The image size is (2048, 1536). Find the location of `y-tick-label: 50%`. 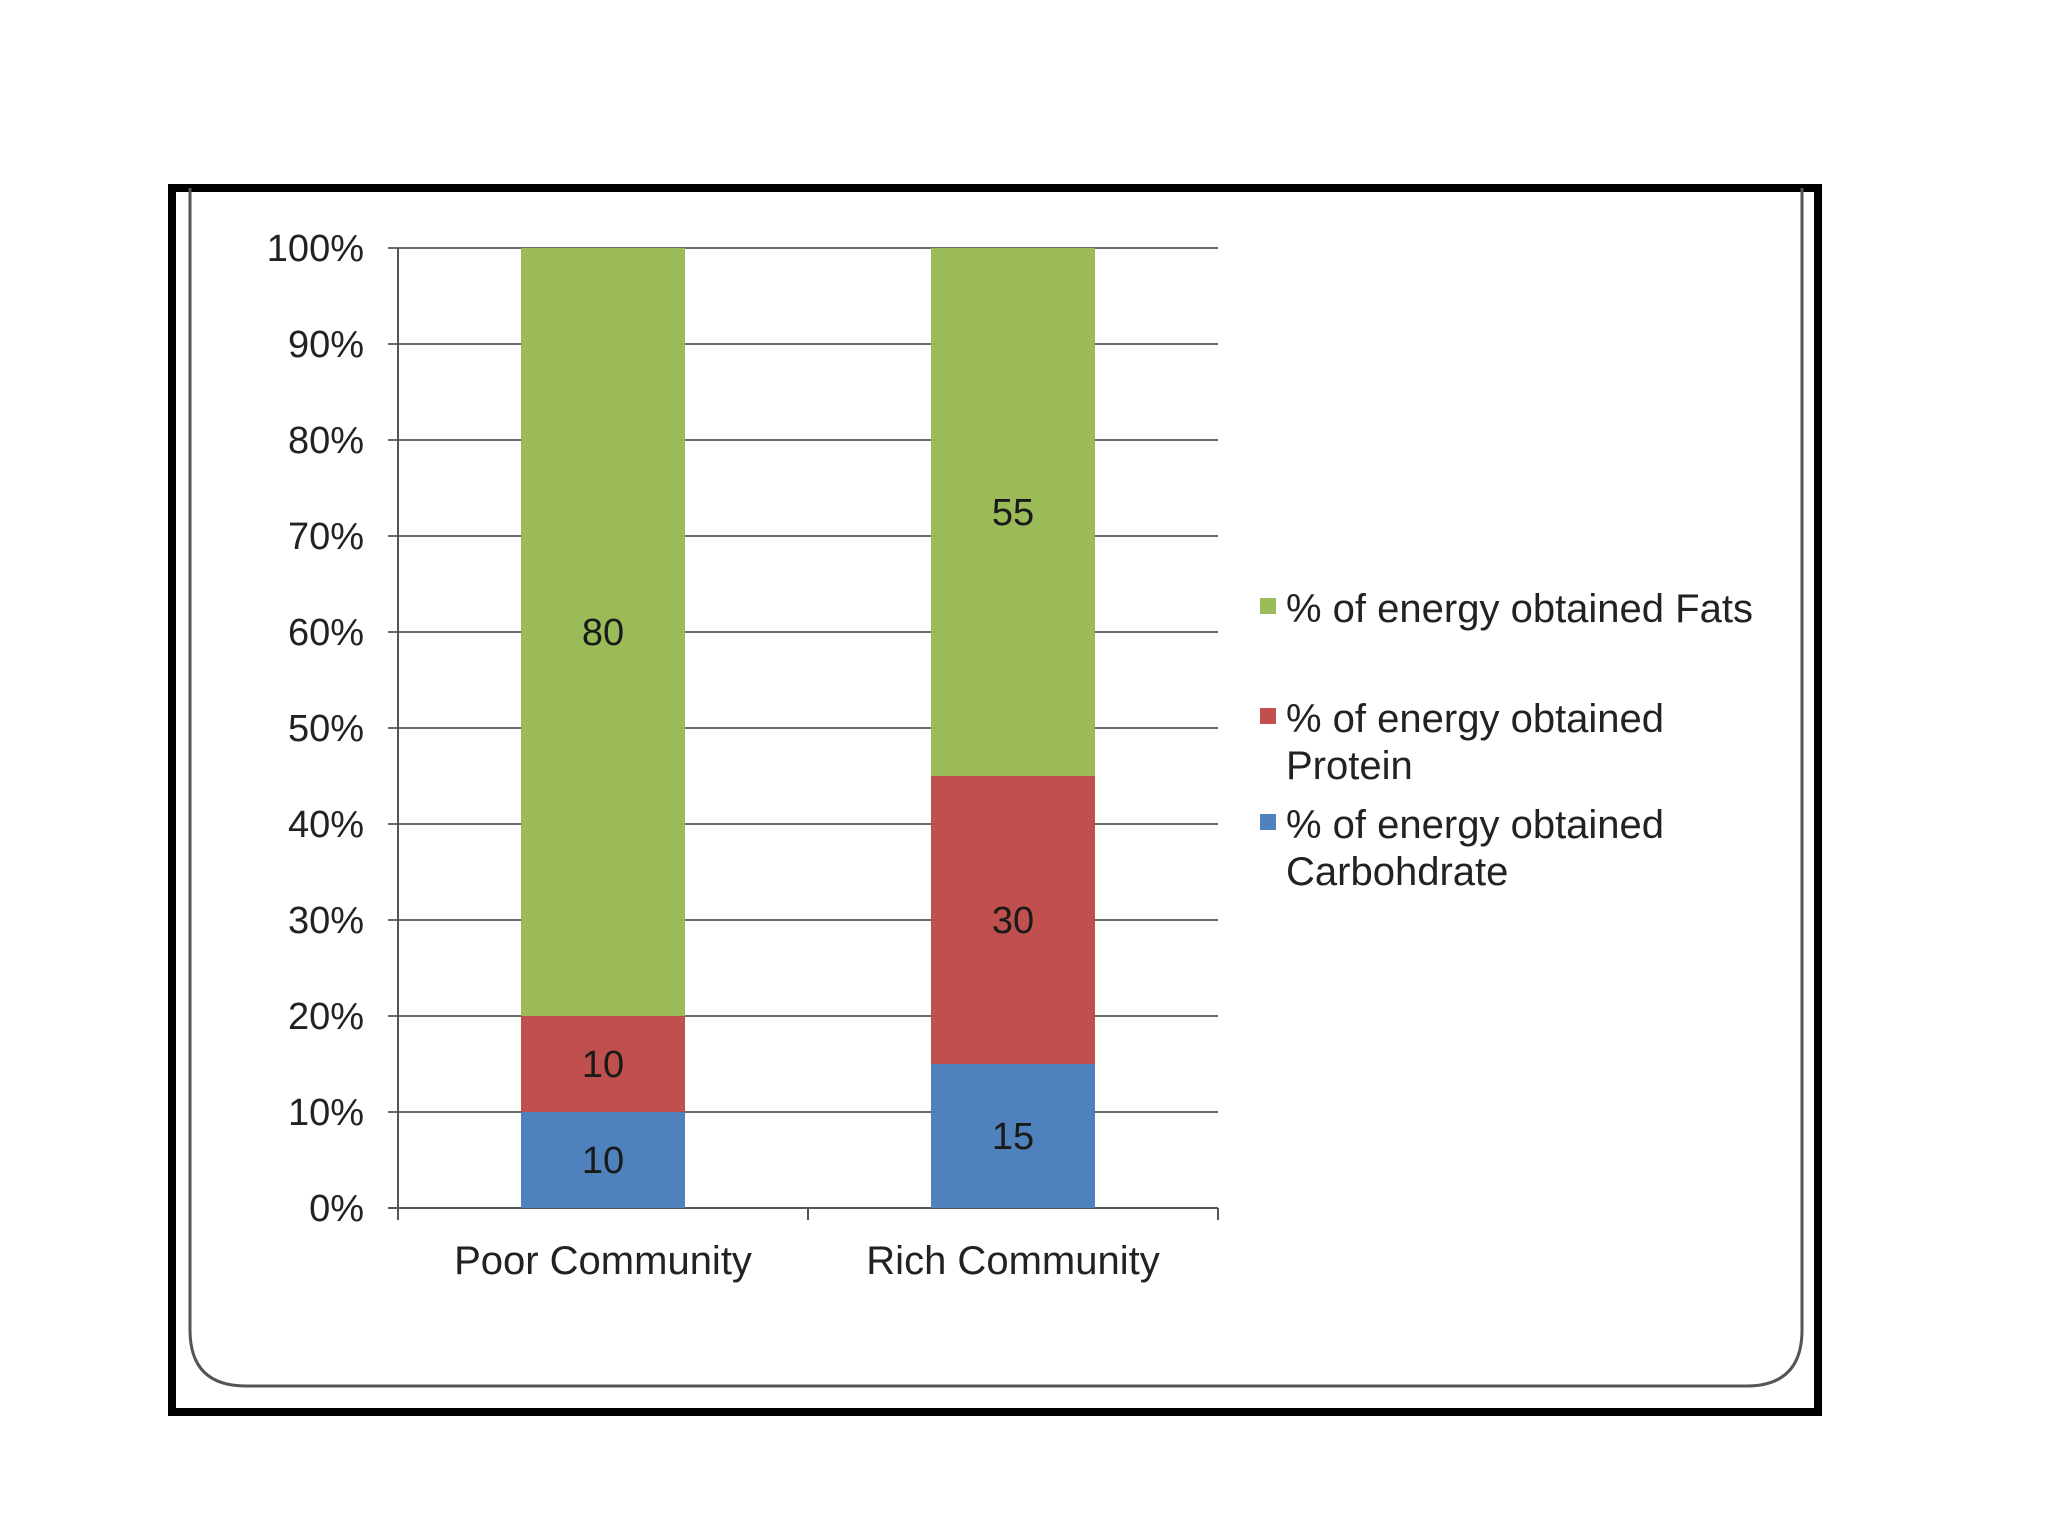

y-tick-label: 50% is located at coordinates (326, 729).